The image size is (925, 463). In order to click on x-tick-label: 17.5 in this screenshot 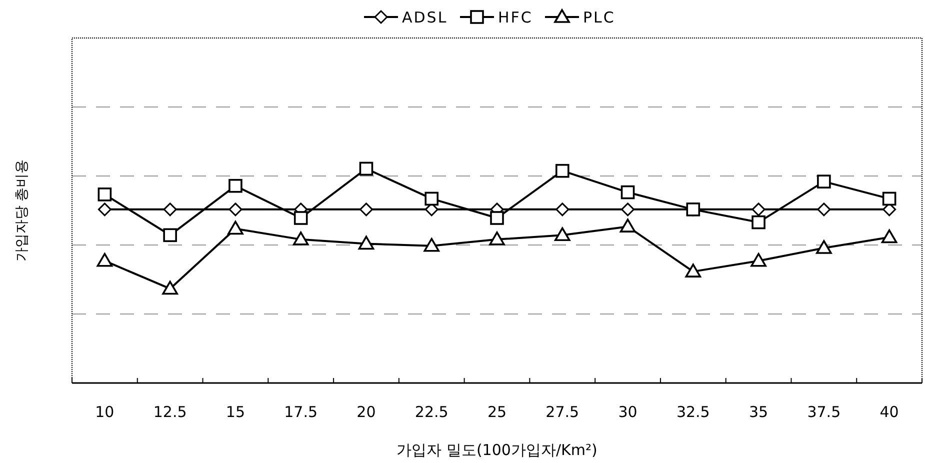, I will do `click(301, 412)`.